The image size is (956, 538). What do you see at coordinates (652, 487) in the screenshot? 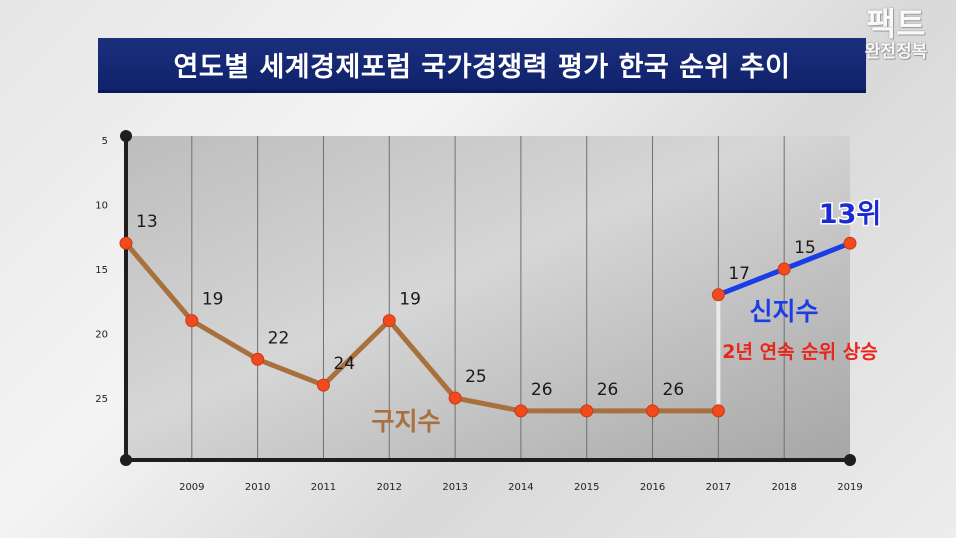
I see `x-tick-label: 2016` at bounding box center [652, 487].